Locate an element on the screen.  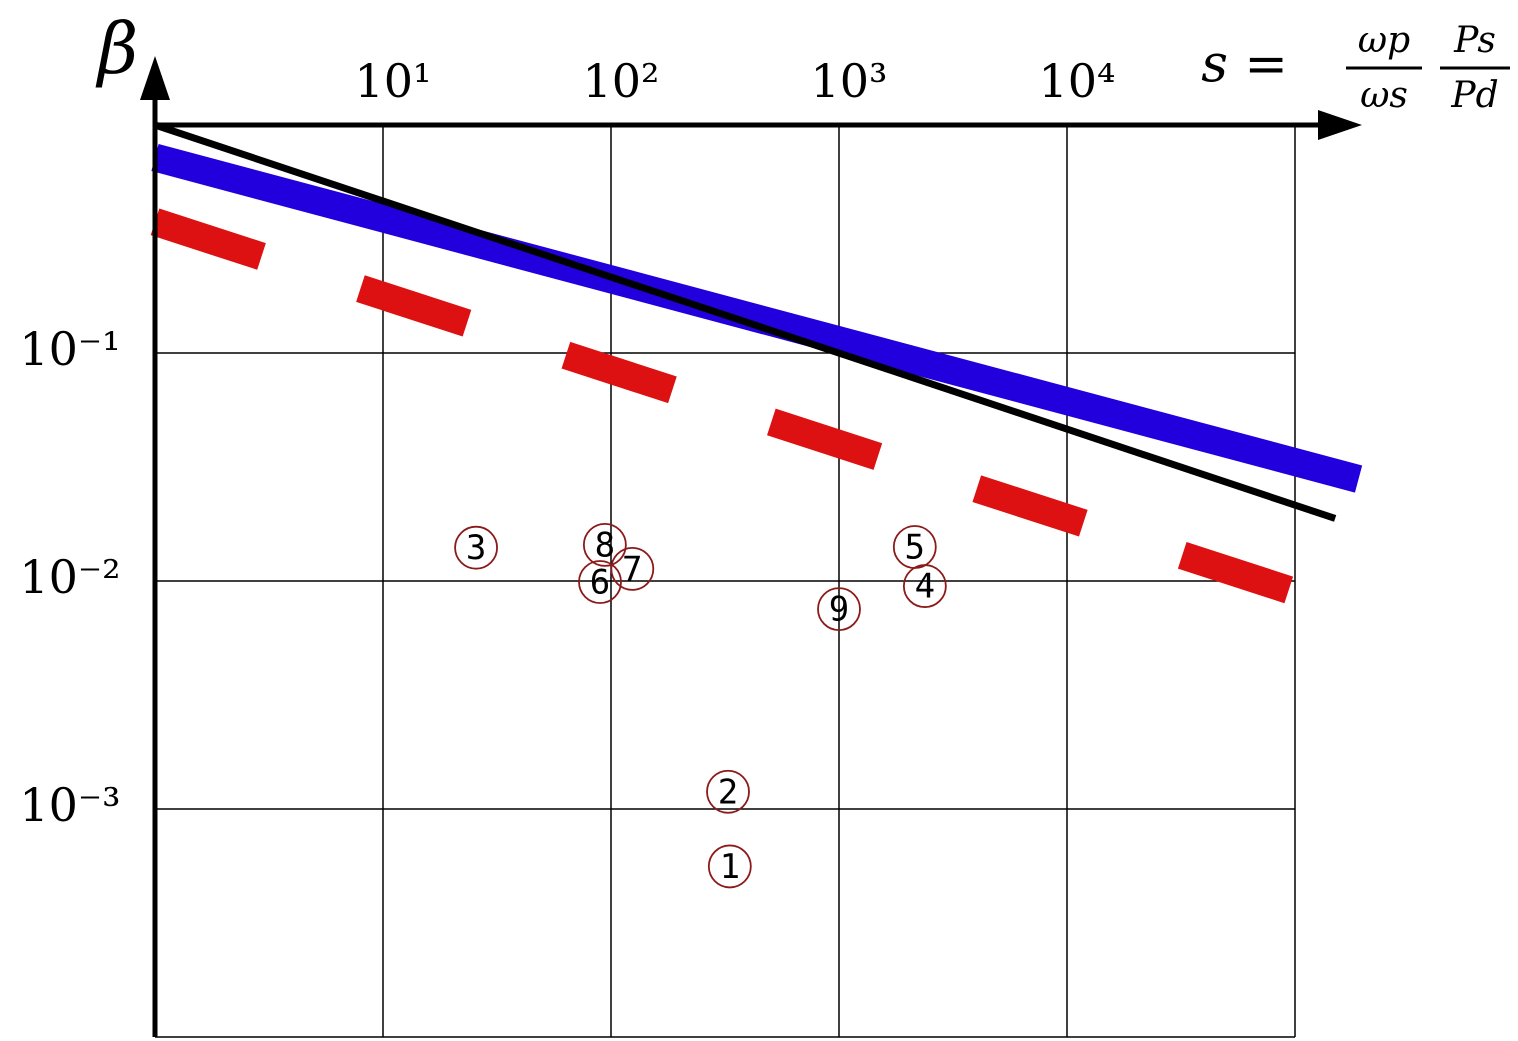
y-tick-label: 10⁻³ is located at coordinates (69, 805).